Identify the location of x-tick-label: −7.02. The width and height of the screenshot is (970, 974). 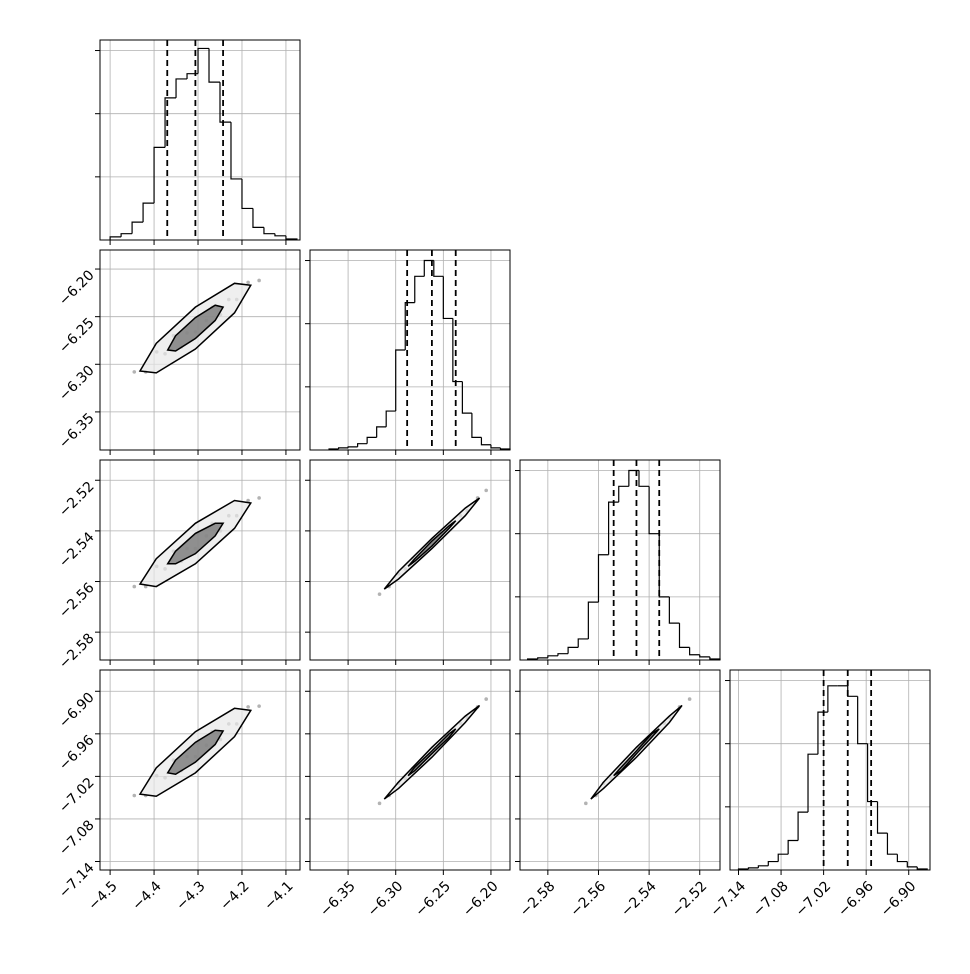
(814, 899).